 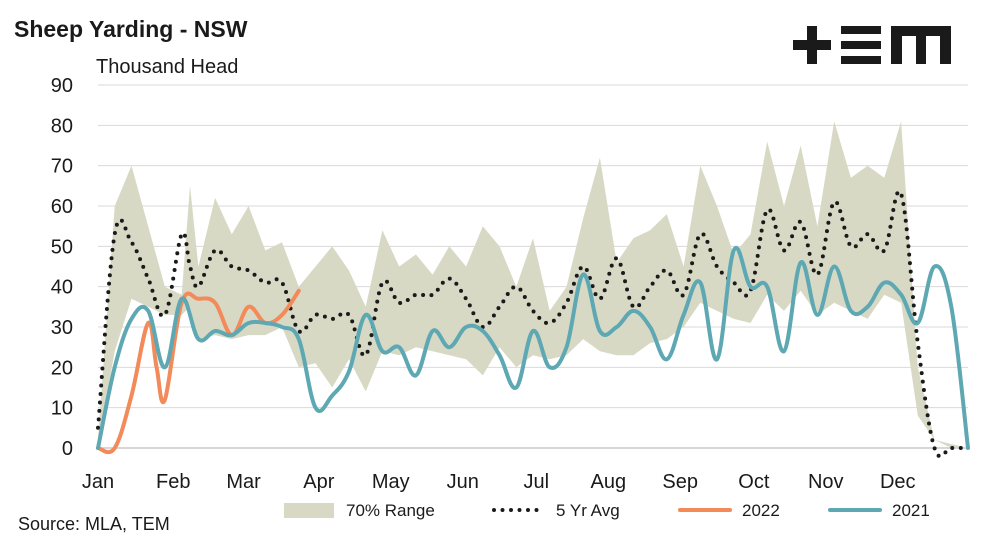 I want to click on y-tick-label: 40, so click(x=62, y=288).